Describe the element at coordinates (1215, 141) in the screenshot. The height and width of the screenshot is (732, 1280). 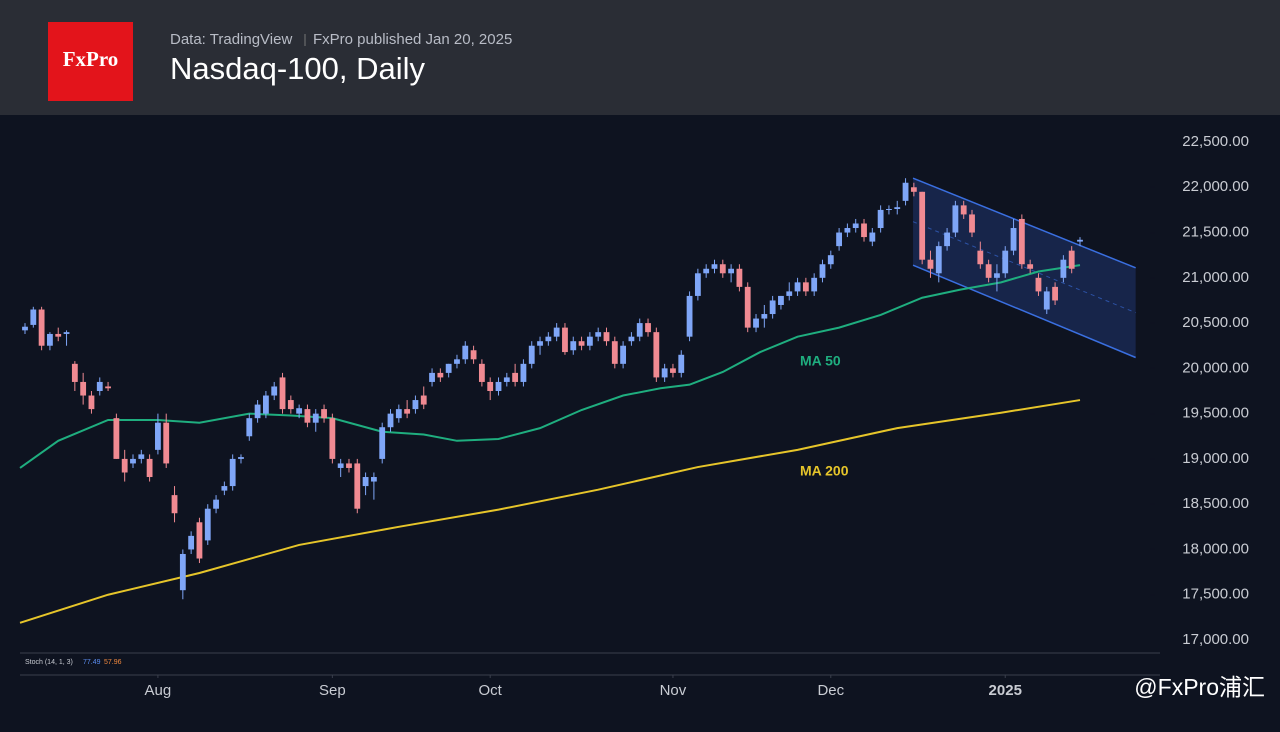
I see `y-tick-label: 22,500.00` at that location.